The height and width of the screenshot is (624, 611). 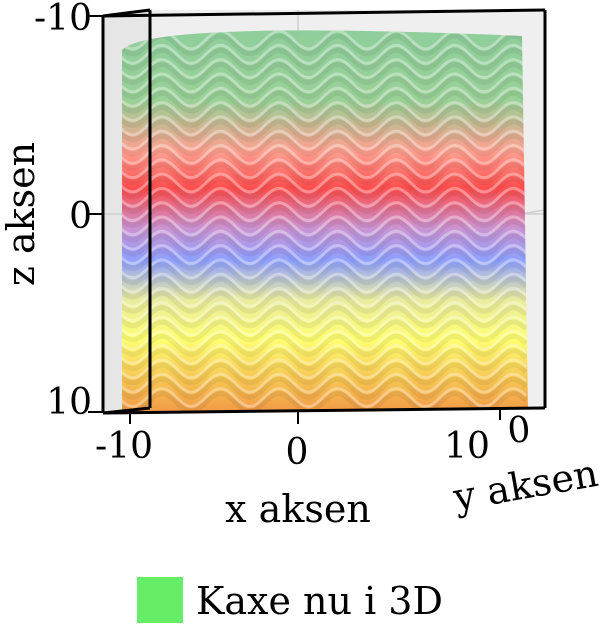 What do you see at coordinates (298, 509) in the screenshot?
I see `x-axis-title: x aksen` at bounding box center [298, 509].